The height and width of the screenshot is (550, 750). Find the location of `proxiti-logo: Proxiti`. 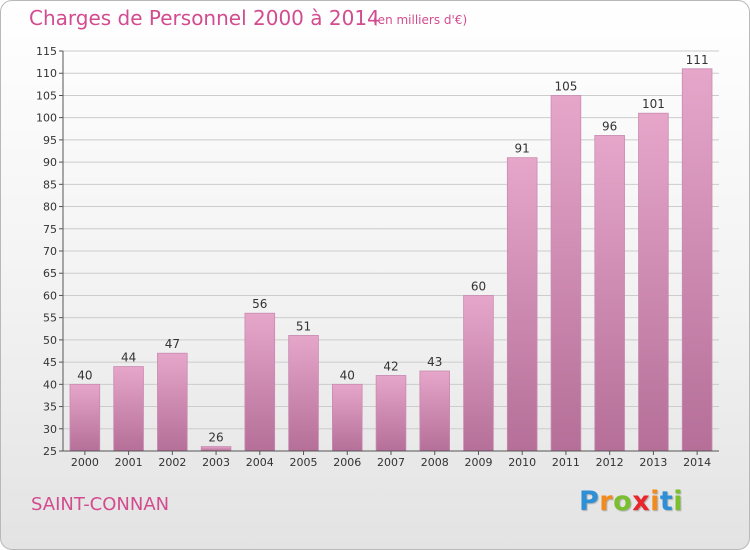

proxiti-logo: Proxiti is located at coordinates (631, 501).